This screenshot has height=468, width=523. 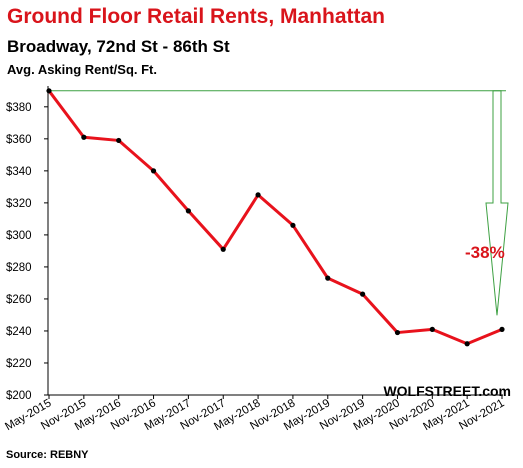 I want to click on y-tick-label: $220, so click(x=19, y=364).